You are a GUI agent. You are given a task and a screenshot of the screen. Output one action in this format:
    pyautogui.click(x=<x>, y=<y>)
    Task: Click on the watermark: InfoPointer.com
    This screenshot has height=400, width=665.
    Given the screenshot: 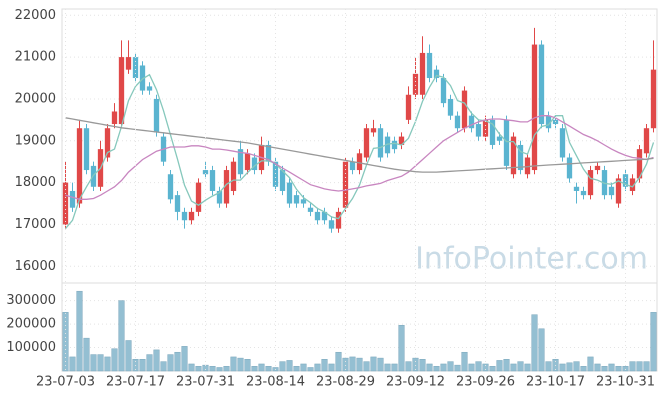 What is the action you would take?
    pyautogui.click(x=531, y=259)
    